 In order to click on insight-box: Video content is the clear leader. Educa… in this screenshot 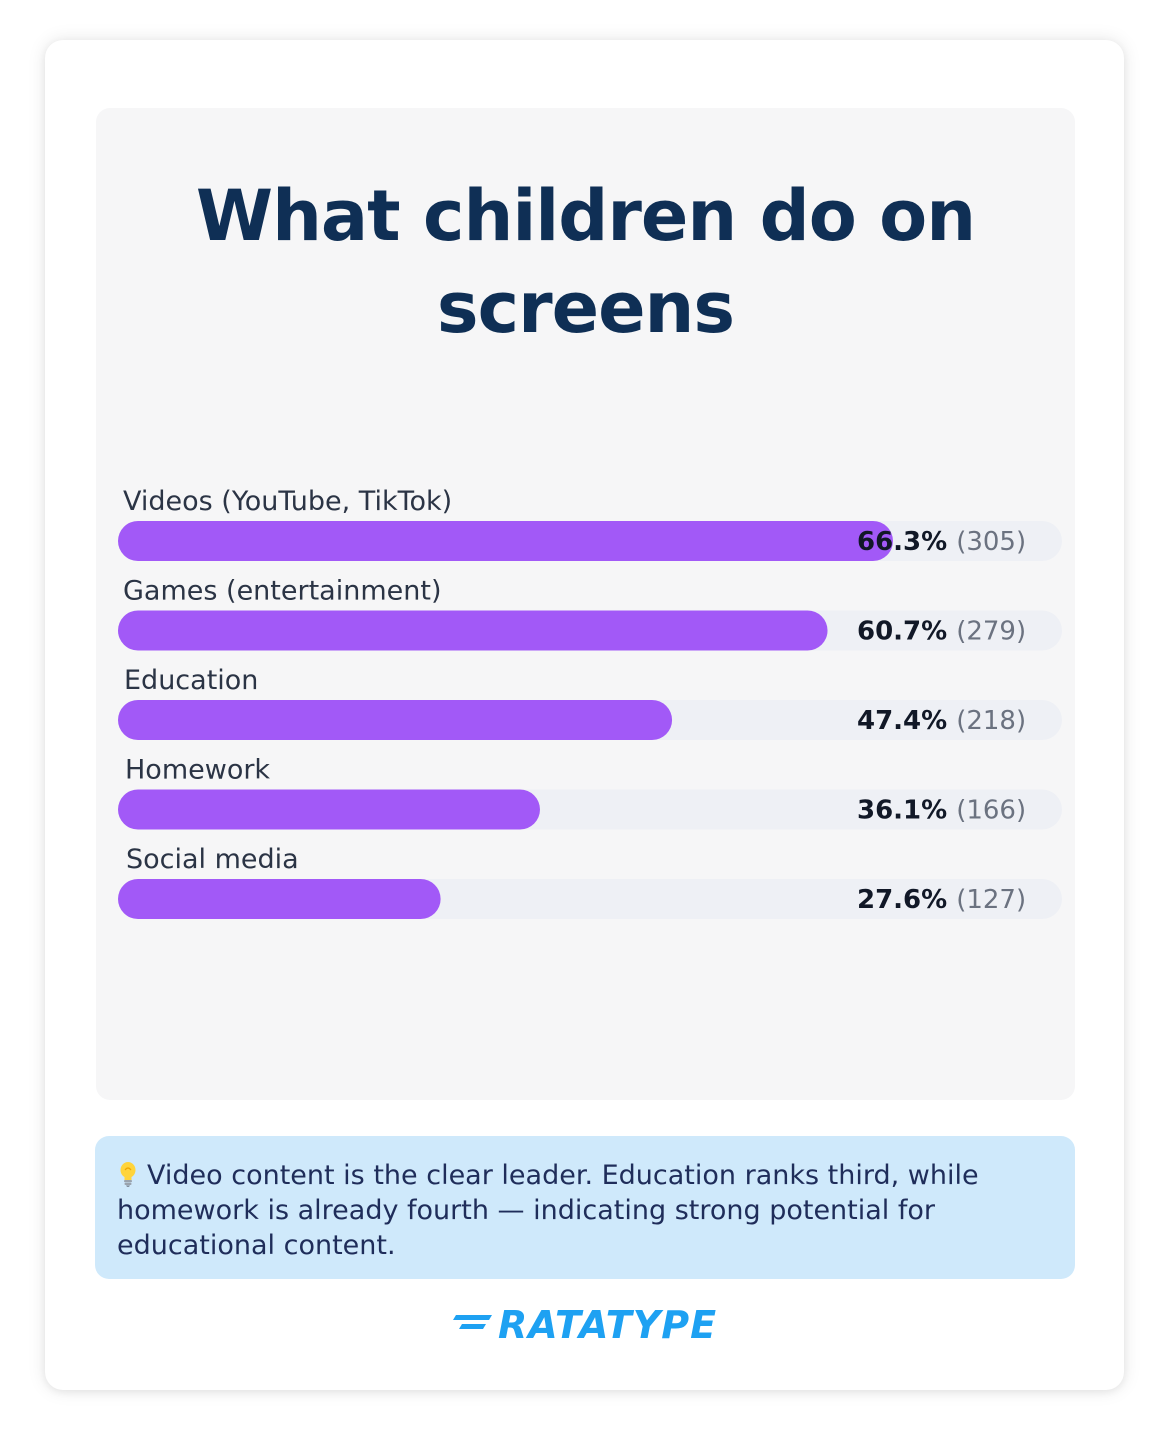, I will do `click(585, 1207)`.